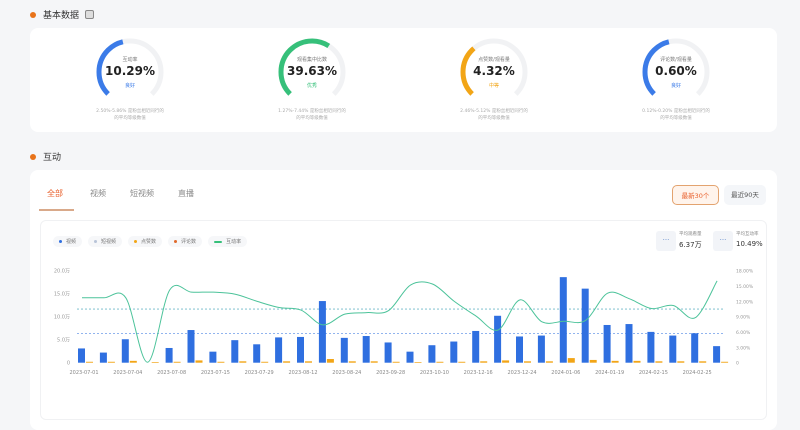 The height and width of the screenshot is (430, 800). I want to click on avg-interaction-stat: ··· 平均互动率 10.49%, so click(738, 241).